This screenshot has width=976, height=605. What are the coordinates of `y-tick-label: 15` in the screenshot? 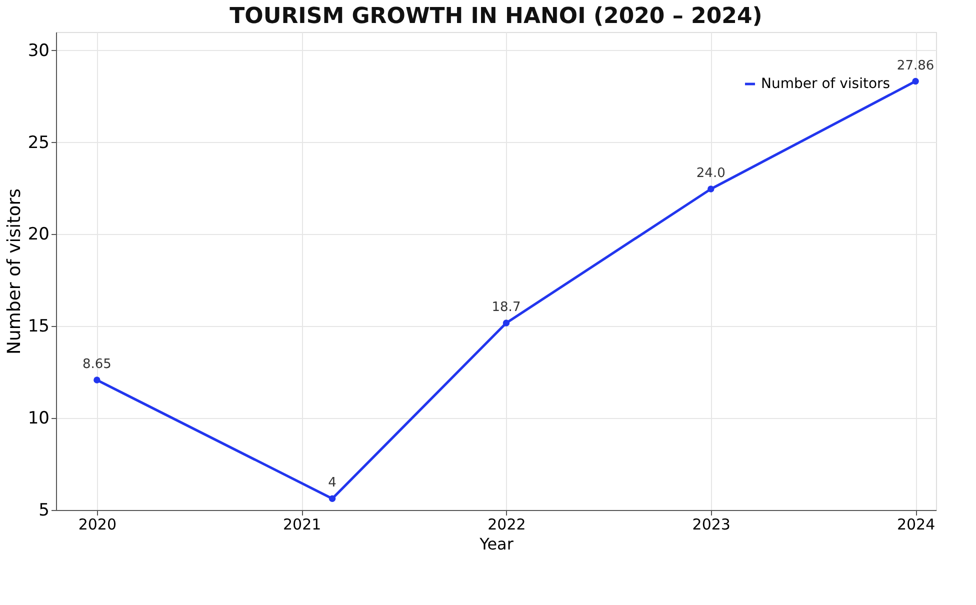 It's located at (39, 326).